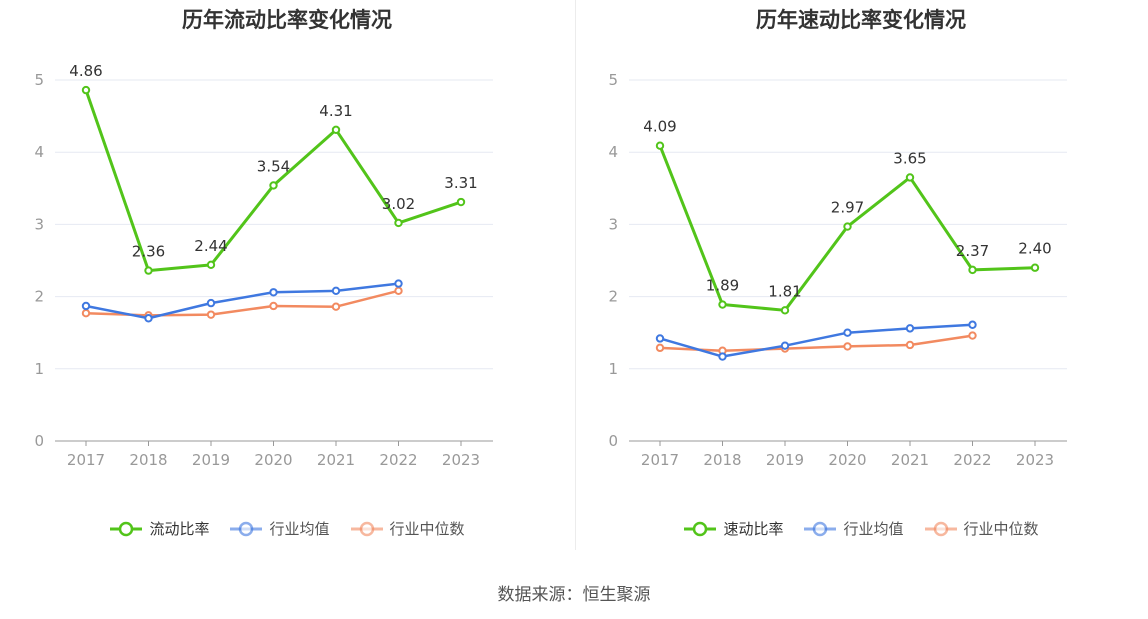 The height and width of the screenshot is (619, 1148). Describe the element at coordinates (398, 204) in the screenshot. I see `data-label: 3.02` at that location.